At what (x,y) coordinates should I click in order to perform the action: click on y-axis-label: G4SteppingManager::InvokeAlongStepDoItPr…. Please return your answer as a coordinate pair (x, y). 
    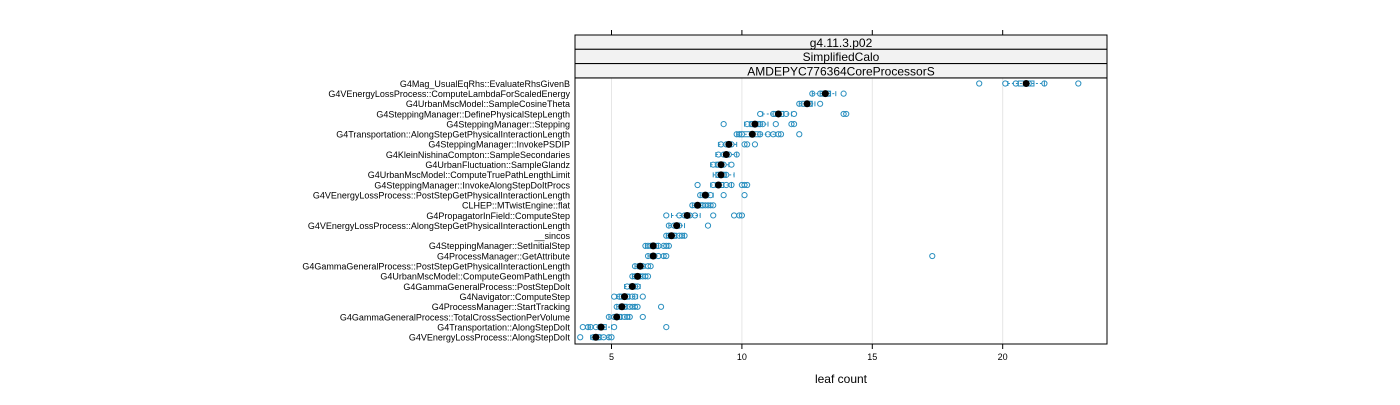
    Looking at the image, I should click on (472, 185).